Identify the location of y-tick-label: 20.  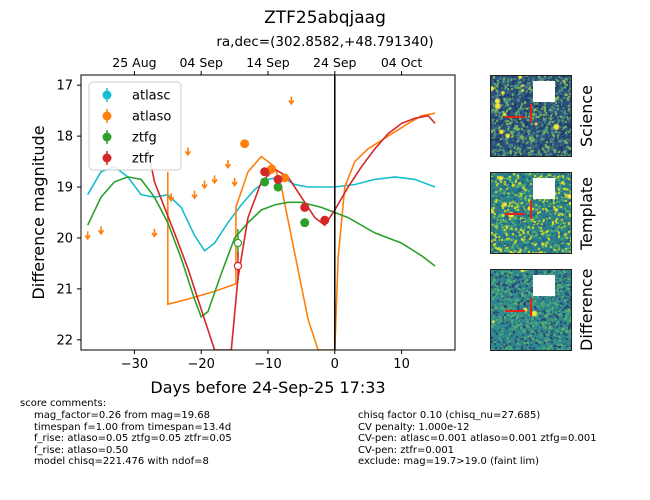
(64, 238).